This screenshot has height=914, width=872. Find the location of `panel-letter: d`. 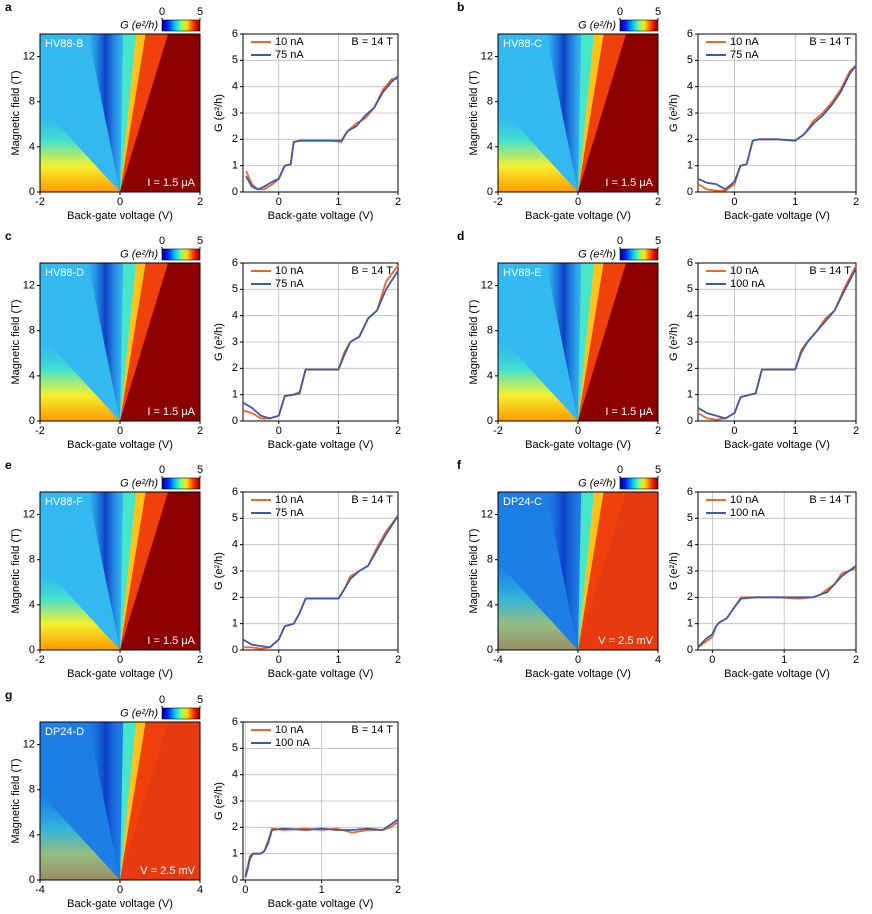

panel-letter: d is located at coordinates (460, 236).